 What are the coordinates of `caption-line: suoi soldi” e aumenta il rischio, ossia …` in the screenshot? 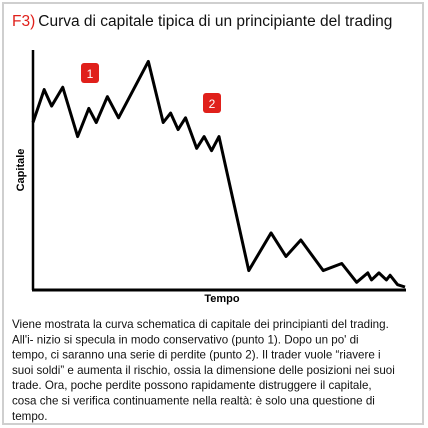 It's located at (203, 370).